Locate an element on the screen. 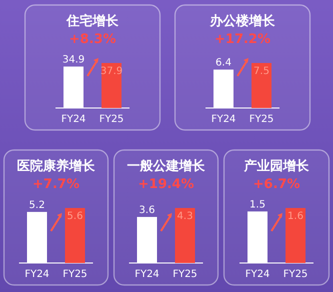 This screenshot has width=333, height=292. chart-subtitle: +19.4% is located at coordinates (166, 184).